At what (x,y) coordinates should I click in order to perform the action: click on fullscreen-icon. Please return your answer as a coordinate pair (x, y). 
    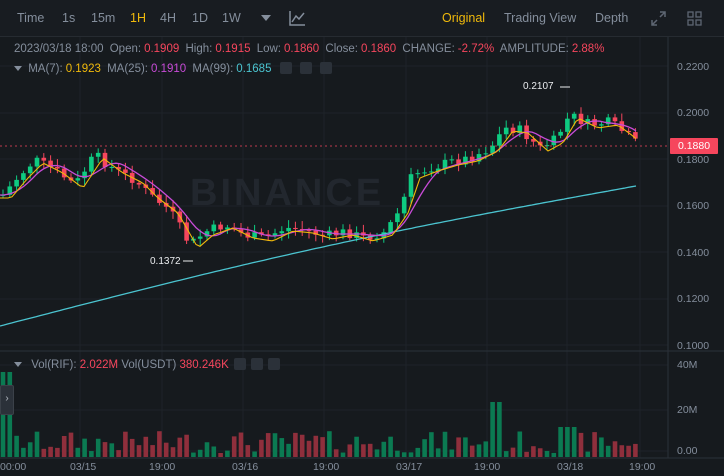
    Looking at the image, I should click on (658, 18).